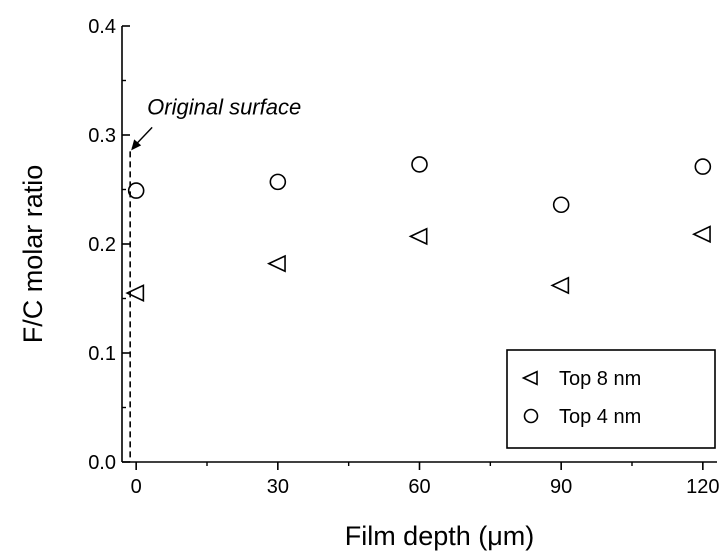 The image size is (727, 559). Describe the element at coordinates (224, 106) in the screenshot. I see `original-surface-label: Original surface` at that location.